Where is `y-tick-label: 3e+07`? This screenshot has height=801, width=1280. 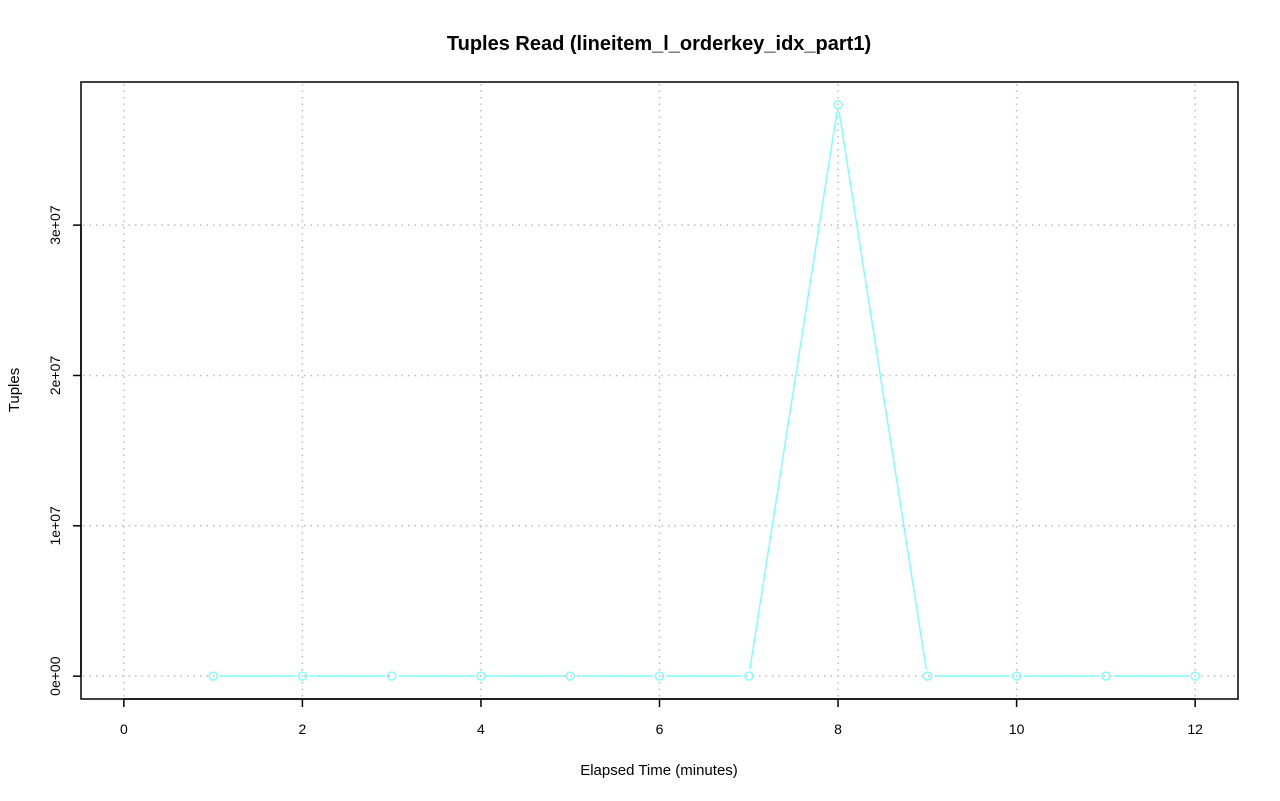
y-tick-label: 3e+07 is located at coordinates (55, 225).